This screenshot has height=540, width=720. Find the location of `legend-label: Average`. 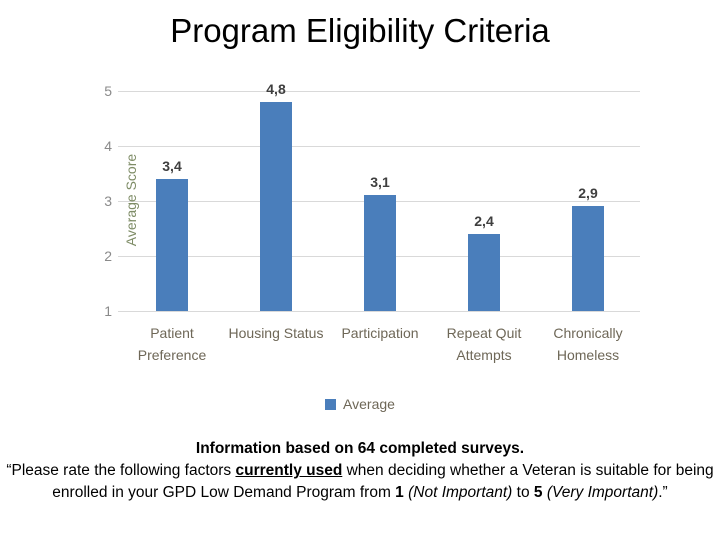

legend-label: Average is located at coordinates (369, 404).